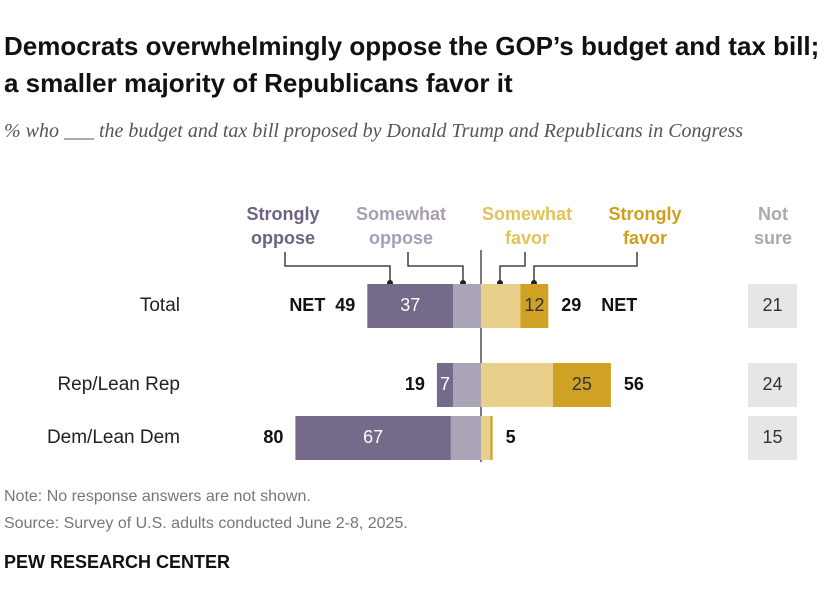 Image resolution: width=840 pixels, height=612 pixels. I want to click on not-sure-label: 24, so click(772, 384).